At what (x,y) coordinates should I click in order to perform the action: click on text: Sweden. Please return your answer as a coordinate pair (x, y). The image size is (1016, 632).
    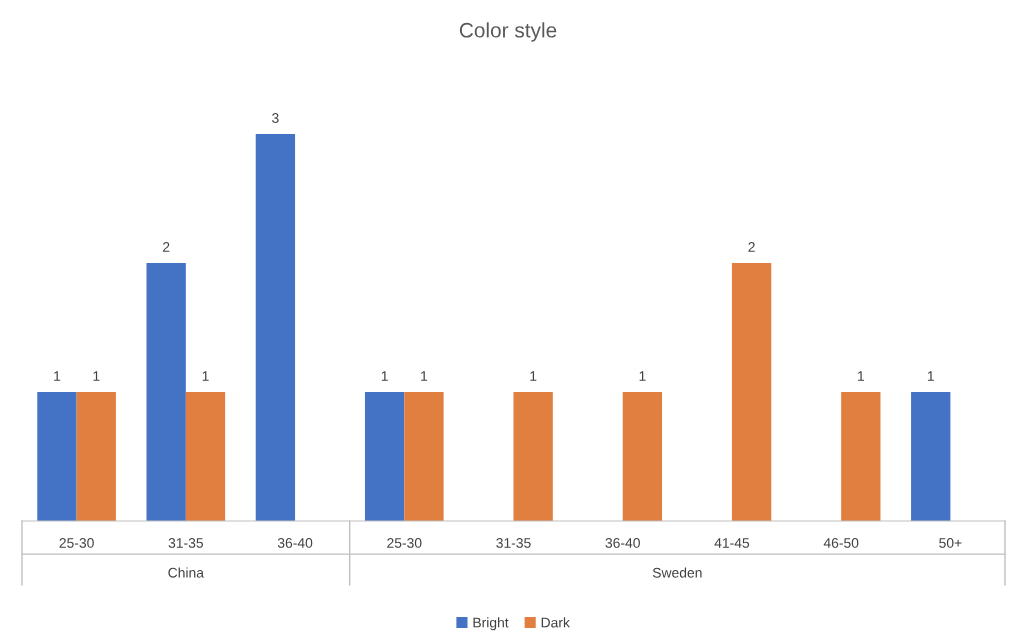
    Looking at the image, I should click on (677, 572).